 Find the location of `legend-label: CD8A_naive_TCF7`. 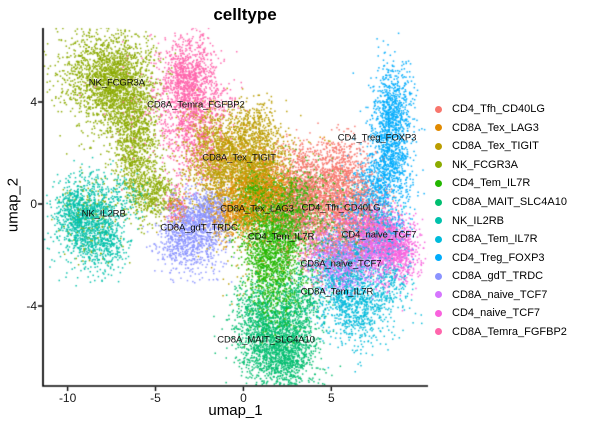

legend-label: CD8A_naive_TCF7 is located at coordinates (500, 294).